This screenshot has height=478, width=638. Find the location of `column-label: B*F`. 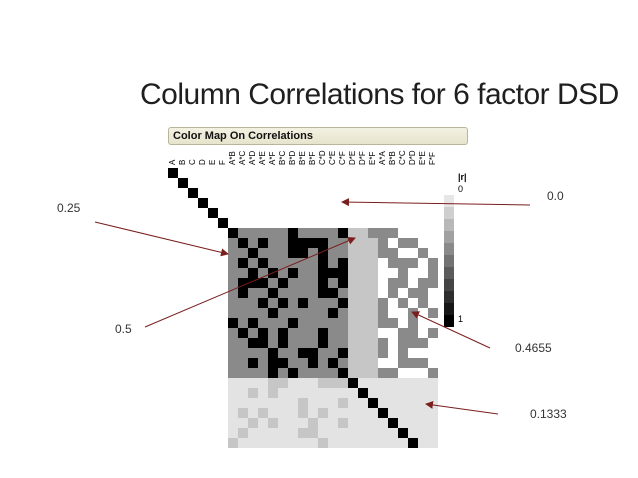

column-label: B*F is located at coordinates (312, 158).